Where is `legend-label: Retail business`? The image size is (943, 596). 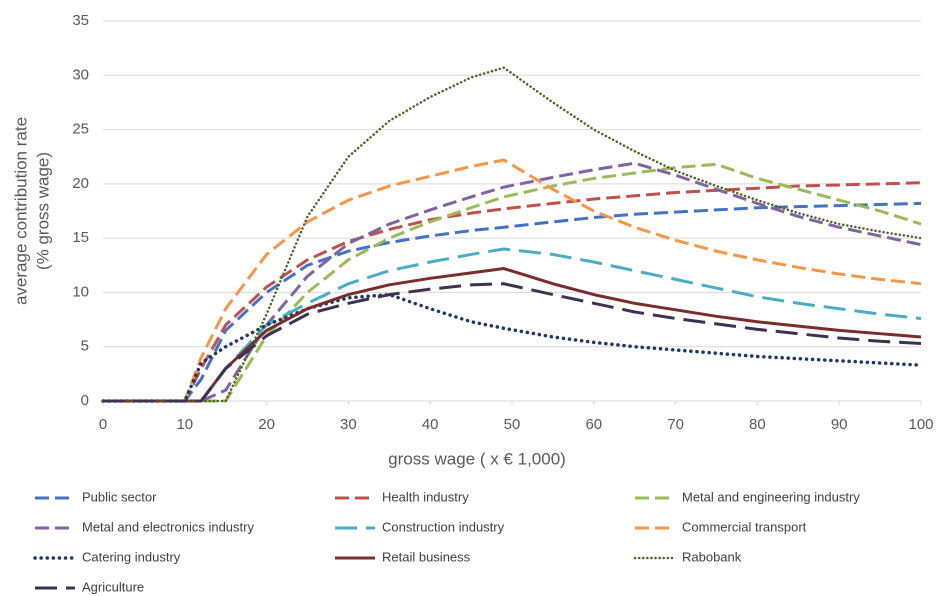
legend-label: Retail business is located at coordinates (426, 556).